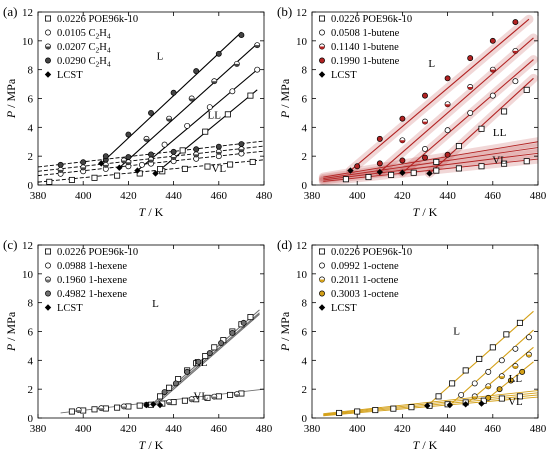  I want to click on y-tick-label: 2, so click(305, 390).